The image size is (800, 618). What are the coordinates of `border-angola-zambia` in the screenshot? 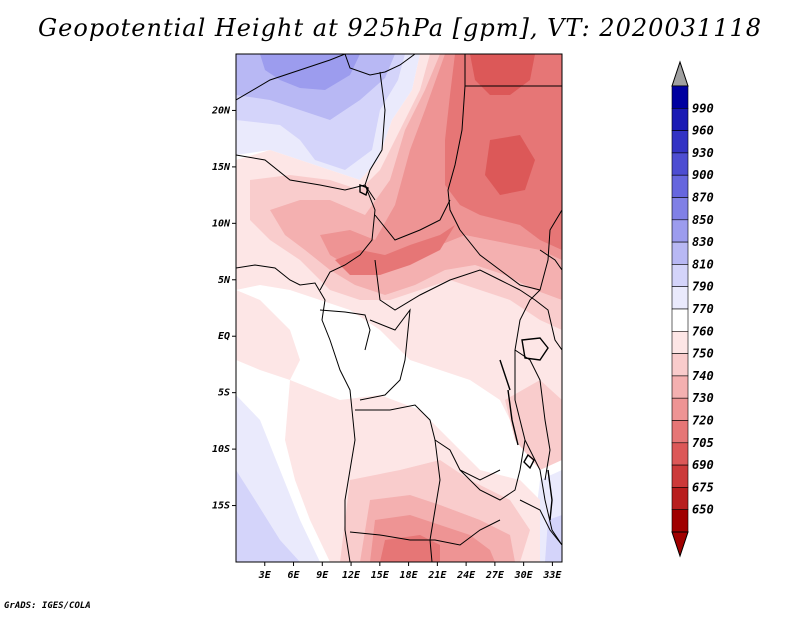 It's located at (435, 500).